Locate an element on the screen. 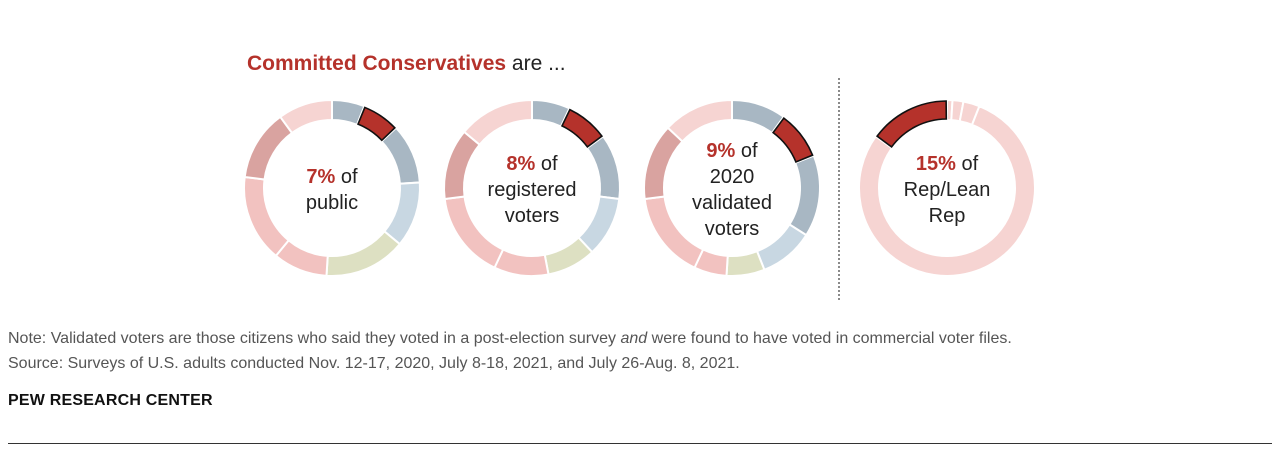 Image resolution: width=1280 pixels, height=450 pixels. donut-label-line: 9% of is located at coordinates (732, 151).